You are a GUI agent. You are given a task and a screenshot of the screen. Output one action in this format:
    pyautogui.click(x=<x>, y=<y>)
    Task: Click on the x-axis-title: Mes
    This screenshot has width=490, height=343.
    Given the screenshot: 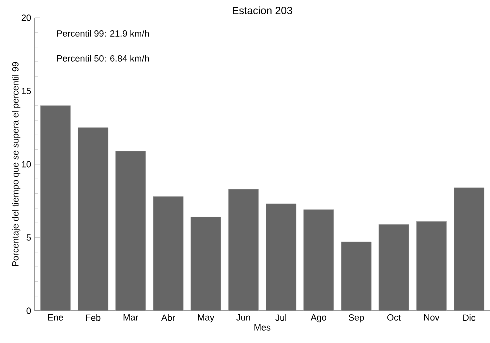 What is the action you would take?
    pyautogui.click(x=262, y=327)
    